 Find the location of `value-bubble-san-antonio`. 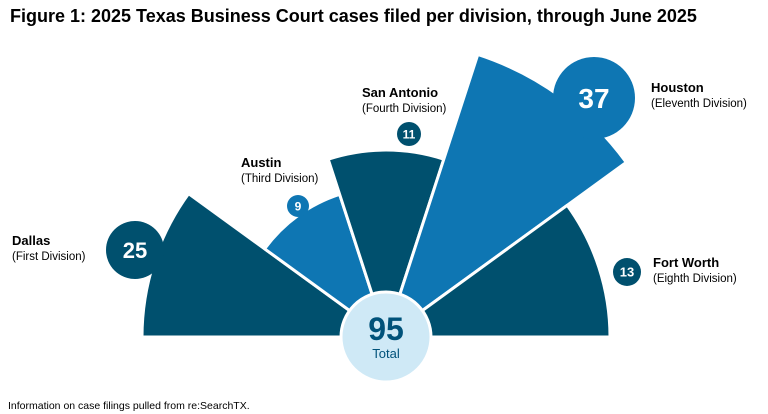

value-bubble-san-antonio is located at coordinates (409, 134).